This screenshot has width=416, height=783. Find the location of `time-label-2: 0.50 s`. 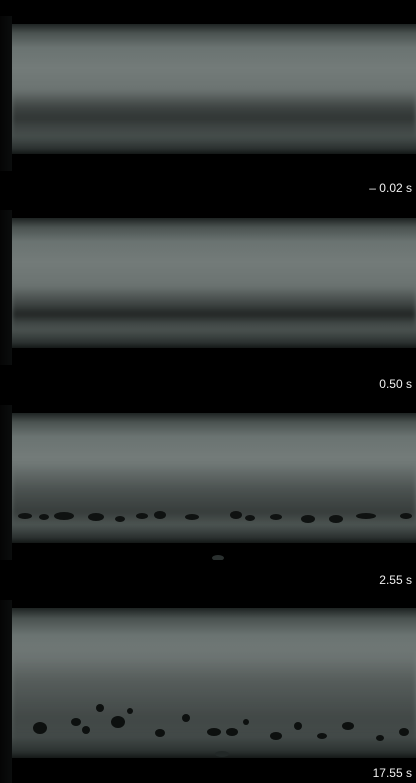

time-label-2: 0.50 s is located at coordinates (395, 384).